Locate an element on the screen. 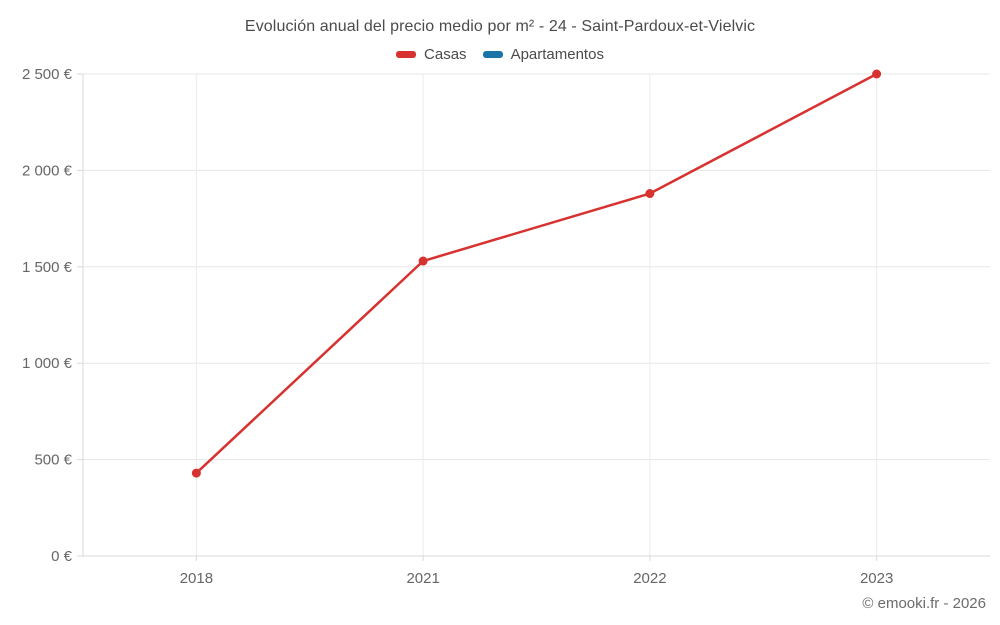 This screenshot has height=625, width=1000. data-point-casas-2021 is located at coordinates (423, 261).